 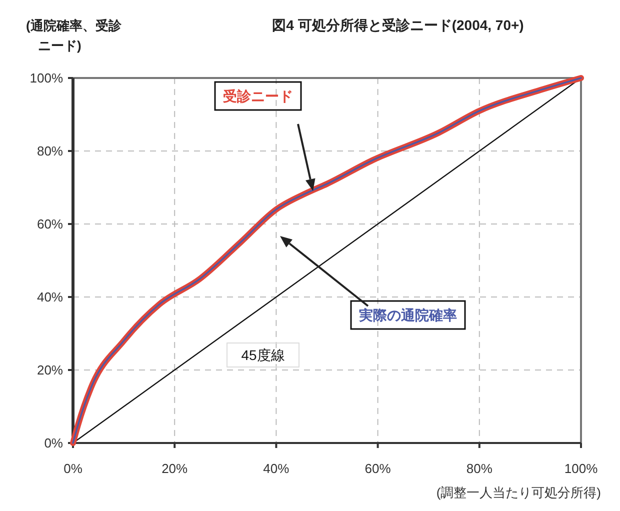 I want to click on x-axis-title: (調整一人当たり可処分所得), so click(x=518, y=492).